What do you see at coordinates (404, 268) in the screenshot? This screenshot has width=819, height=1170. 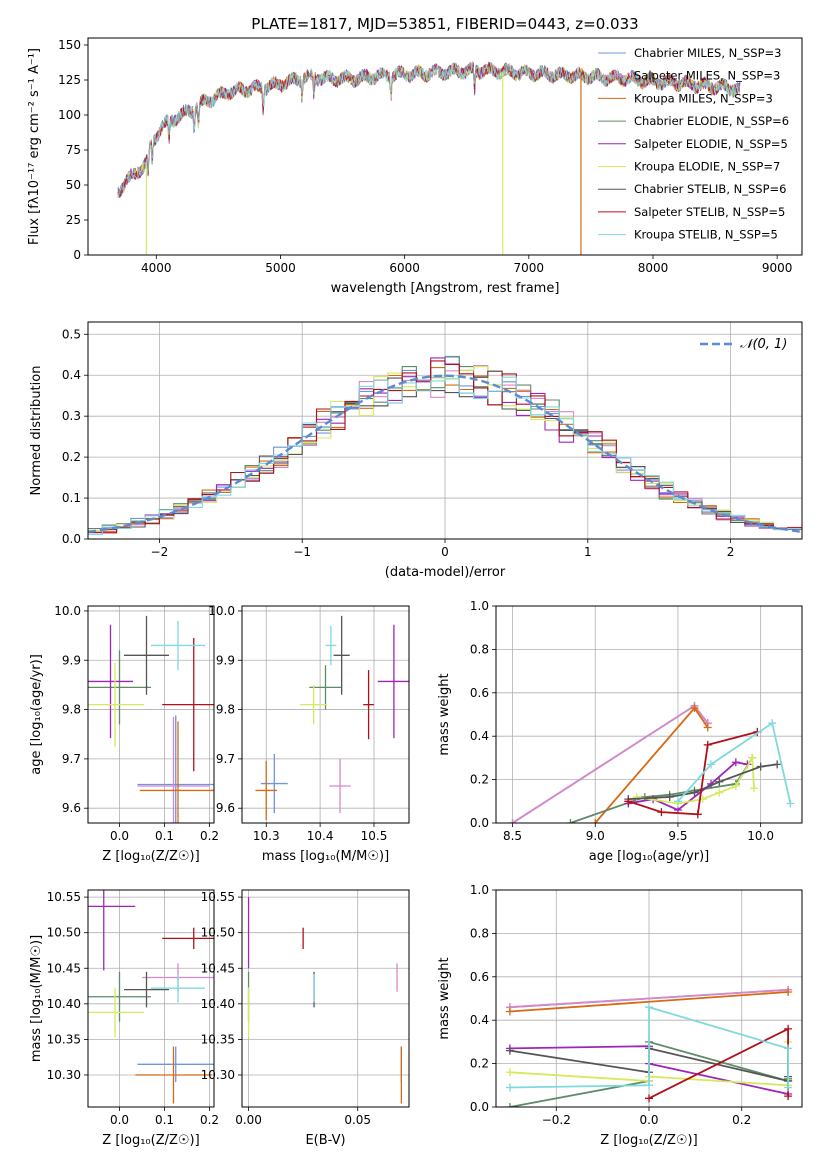 I see `x-tick-label: 6000` at bounding box center [404, 268].